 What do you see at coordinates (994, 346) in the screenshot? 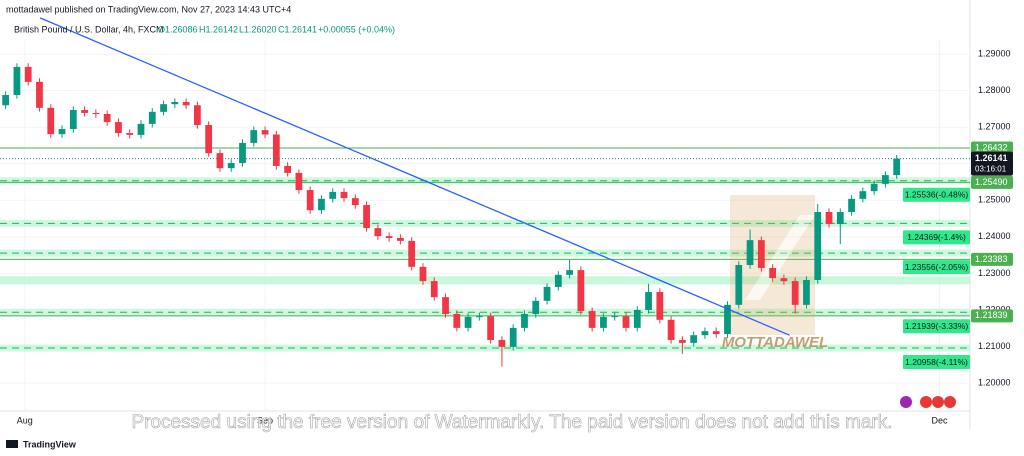
I see `y-tick-label: 1.21000` at bounding box center [994, 346].